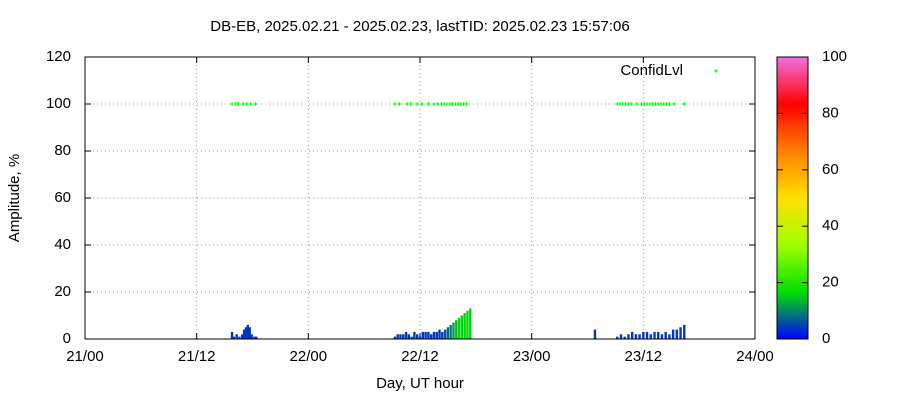  What do you see at coordinates (62, 150) in the screenshot?
I see `y-tick-label: 80` at bounding box center [62, 150].